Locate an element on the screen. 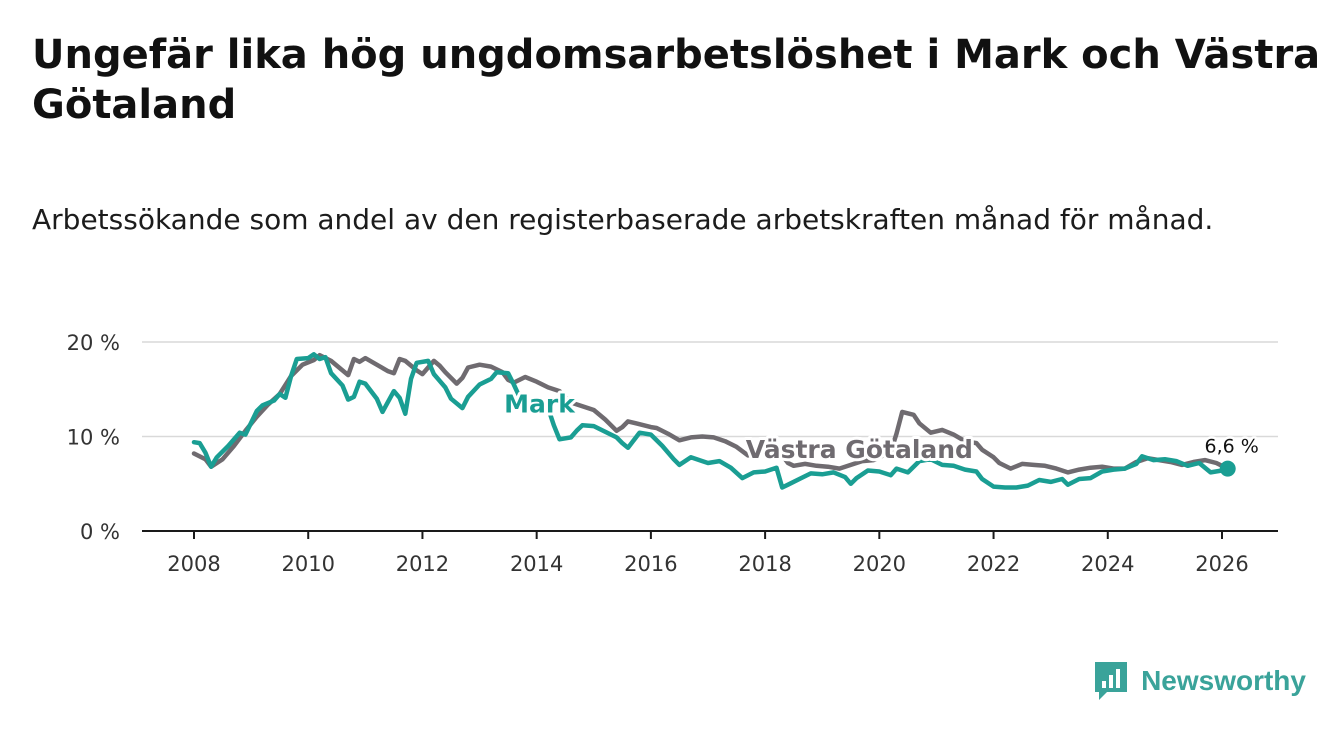  brand: Newsworthy is located at coordinates (1199, 681).